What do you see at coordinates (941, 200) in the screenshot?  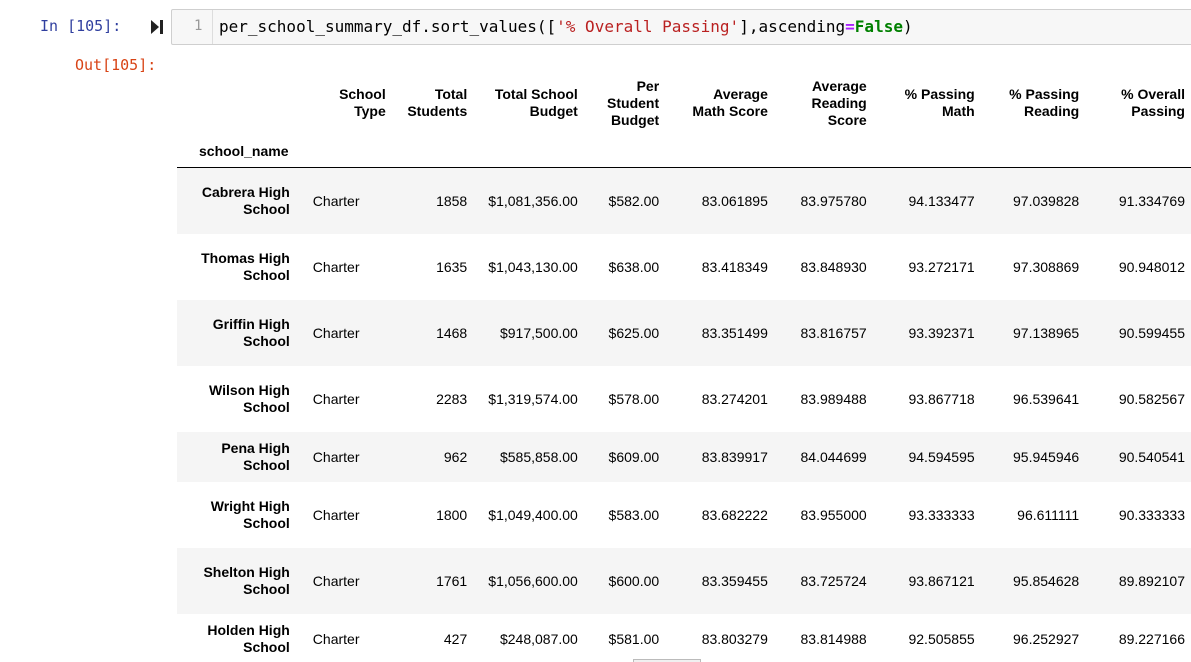 I see `table-cell: 94.133477` at bounding box center [941, 200].